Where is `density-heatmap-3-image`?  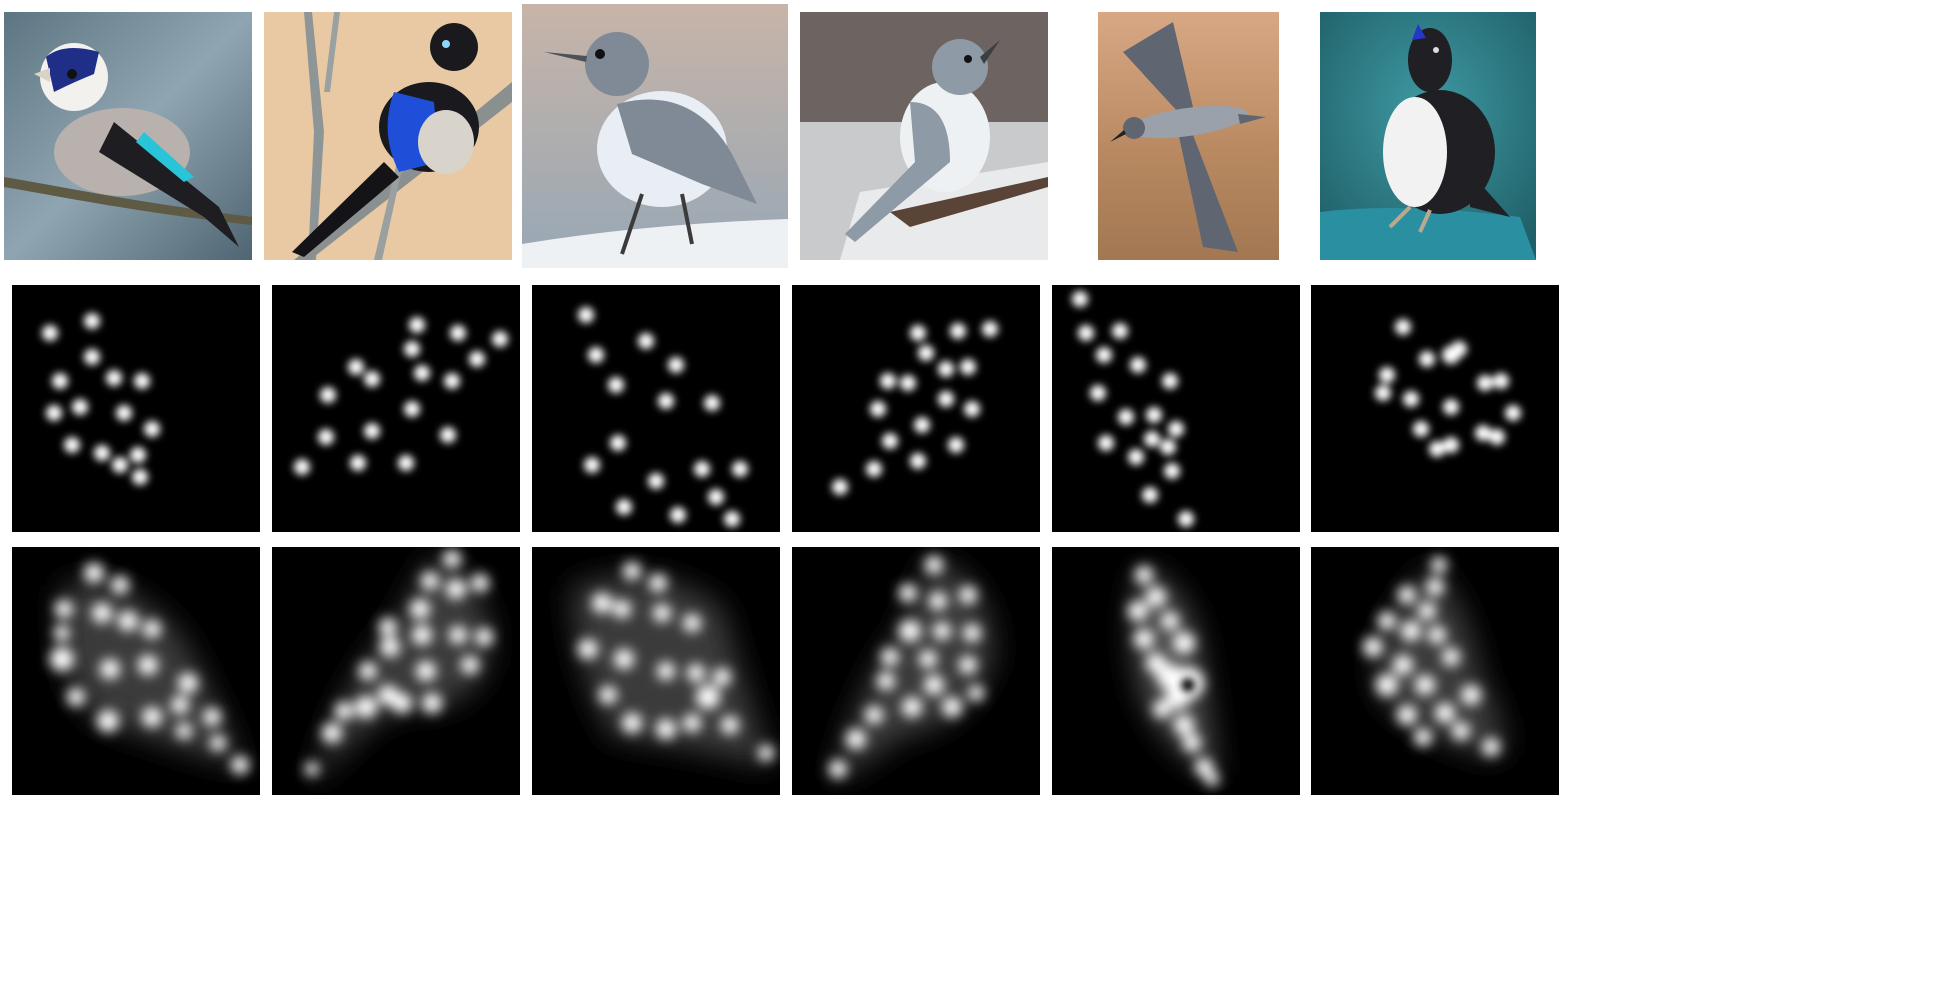
density-heatmap-3-image is located at coordinates (656, 671).